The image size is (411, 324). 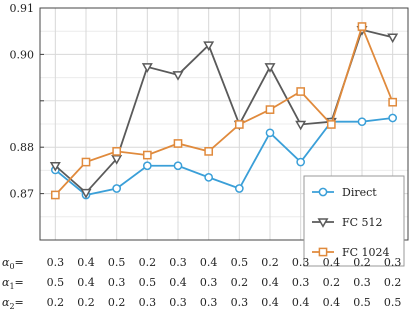 I want to click on legend-label: Direct, so click(x=359, y=192).